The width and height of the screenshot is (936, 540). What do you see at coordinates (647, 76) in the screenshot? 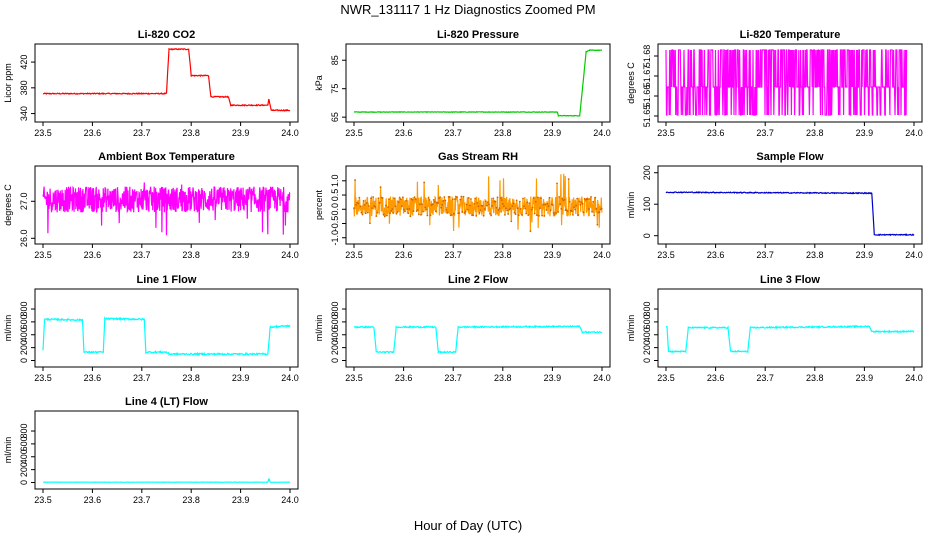
I see `y-tick-label: 51.67` at bounding box center [647, 76].